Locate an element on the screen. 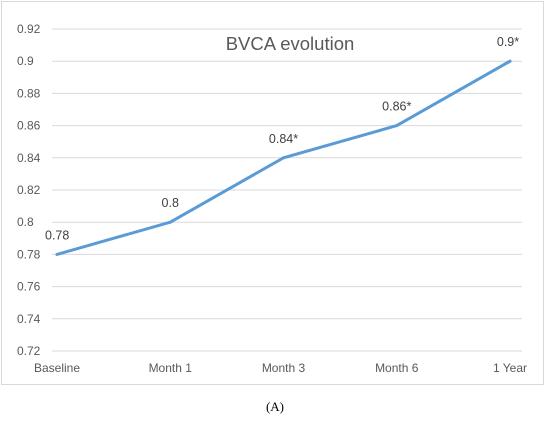 Image resolution: width=550 pixels, height=433 pixels. x-tick-label: Month 1 is located at coordinates (171, 368).